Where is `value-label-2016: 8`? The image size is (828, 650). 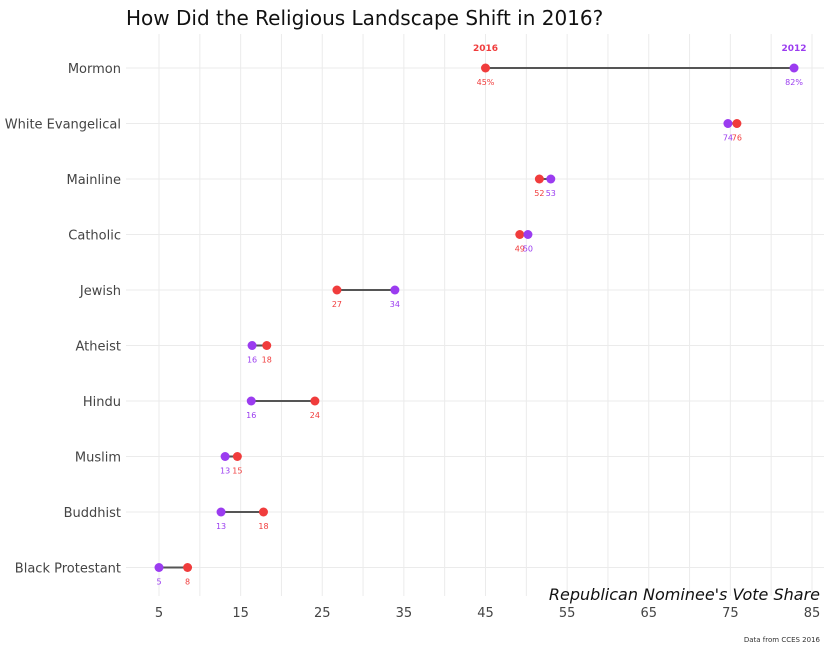 value-label-2016: 8 is located at coordinates (187, 582).